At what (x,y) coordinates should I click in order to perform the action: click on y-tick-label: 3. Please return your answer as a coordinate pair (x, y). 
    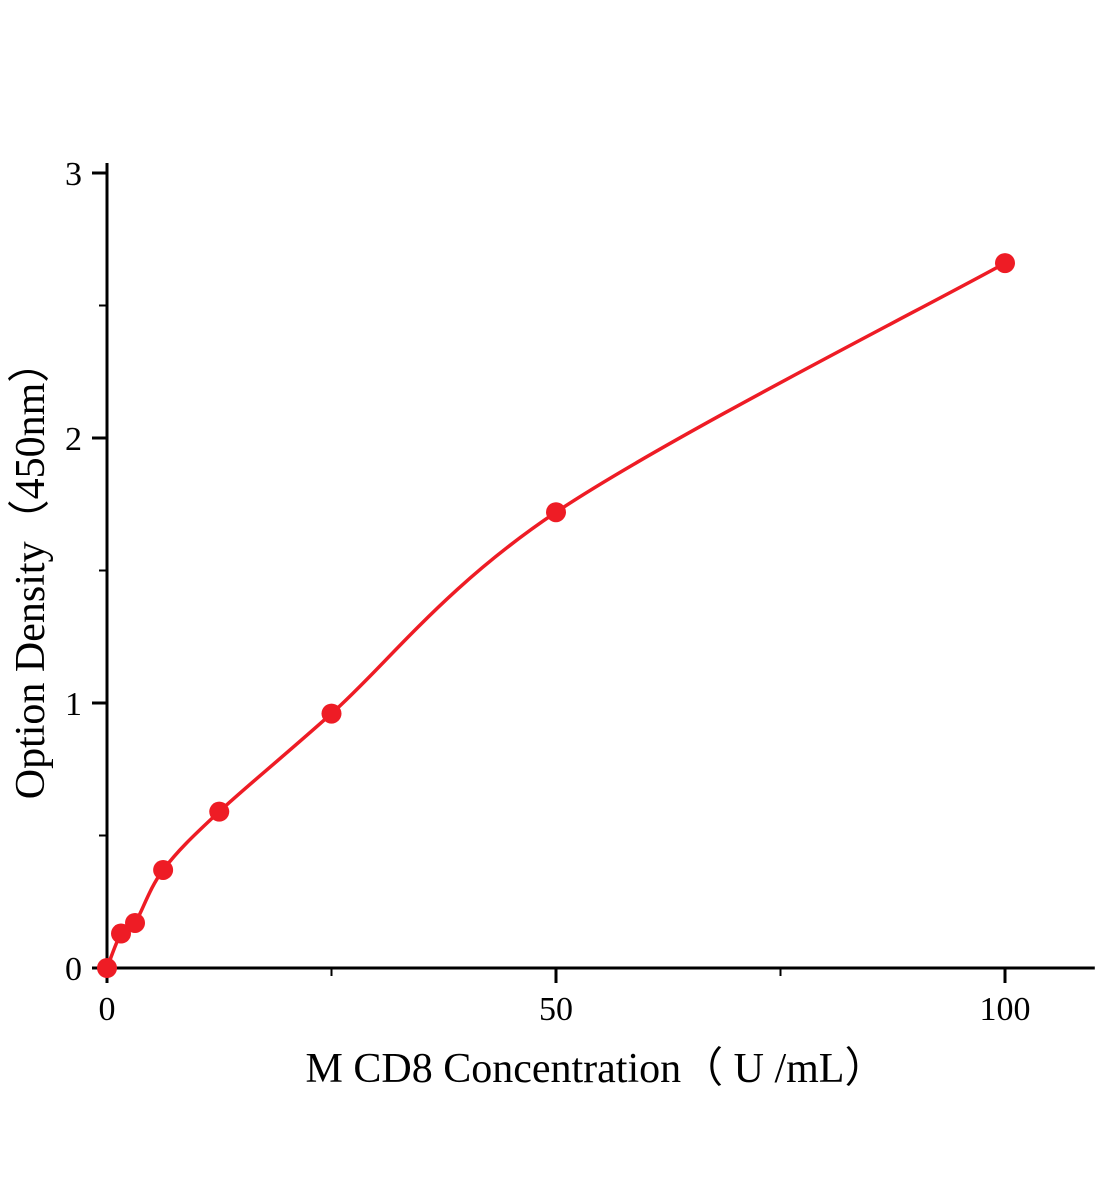
    Looking at the image, I should click on (73, 174).